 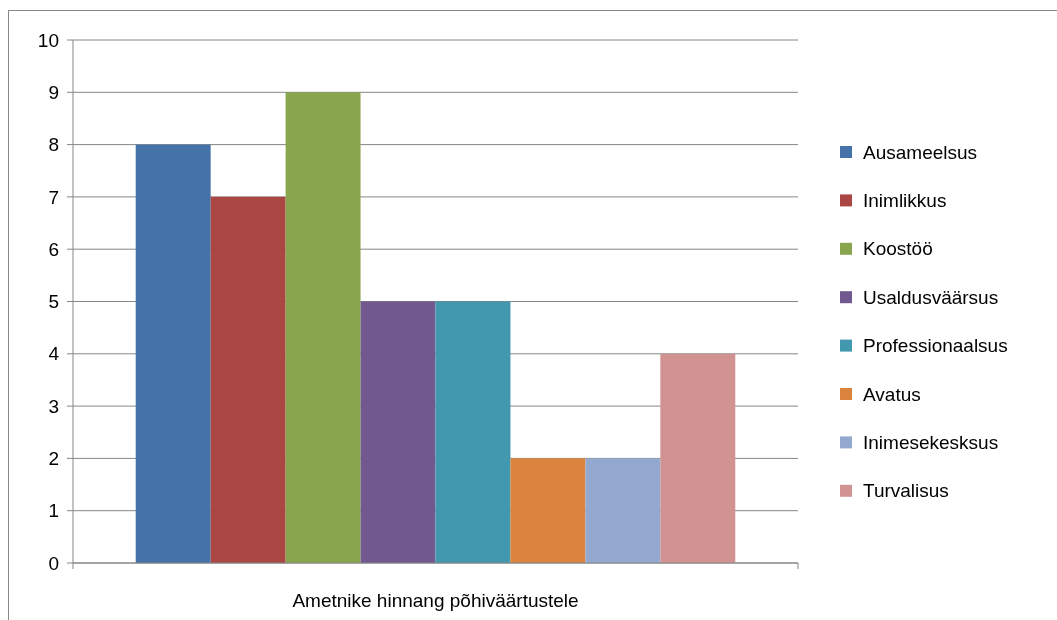 What do you see at coordinates (53, 406) in the screenshot?
I see `y-tick-label: 3` at bounding box center [53, 406].